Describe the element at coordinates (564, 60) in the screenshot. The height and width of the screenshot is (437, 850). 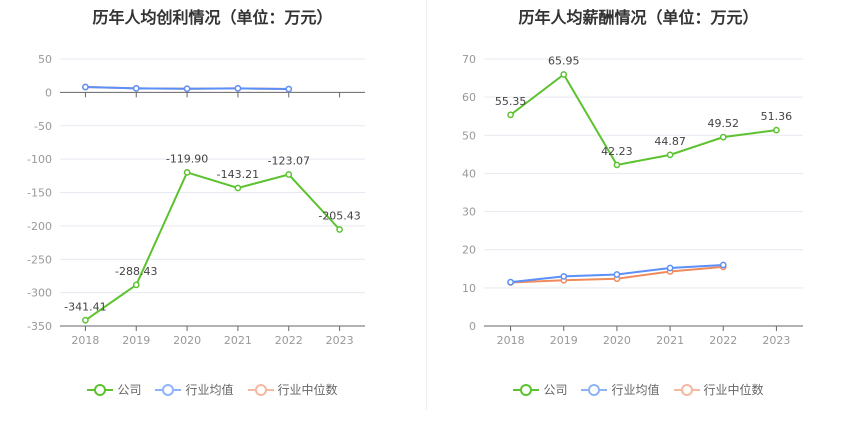
I see `data-label: 65.95` at that location.